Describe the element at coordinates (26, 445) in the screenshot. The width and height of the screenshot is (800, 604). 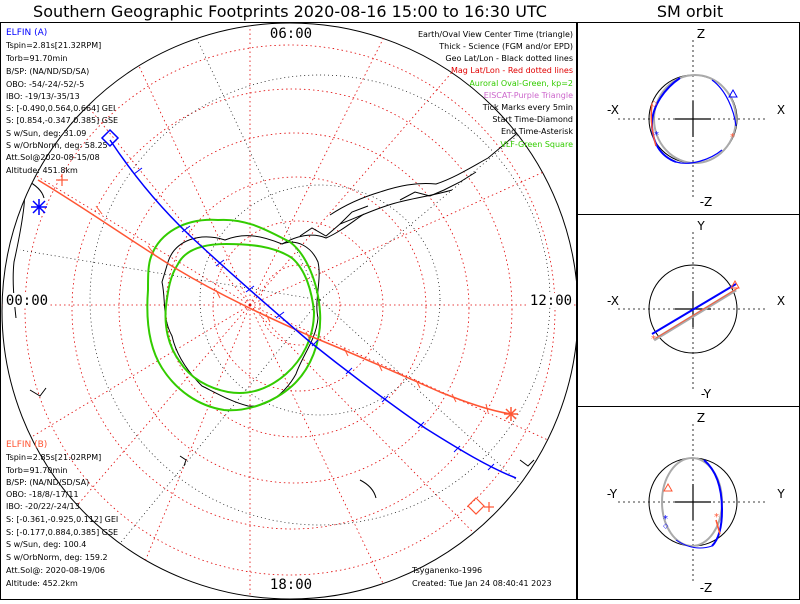
I see `elfin-b-title: ELFIN (B)` at that location.